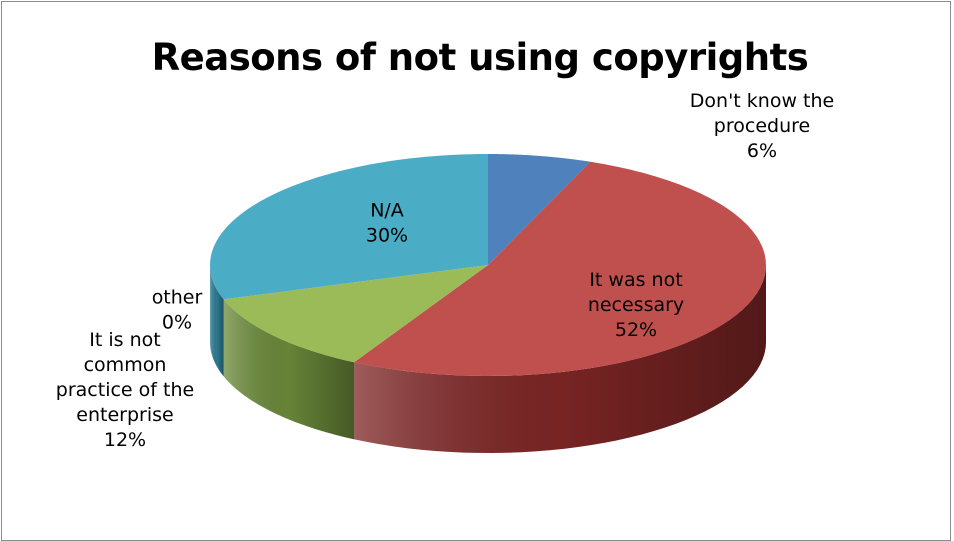 Image resolution: width=954 pixels, height=541 pixels. I want to click on slice-1-label-line: necessary, so click(636, 305).